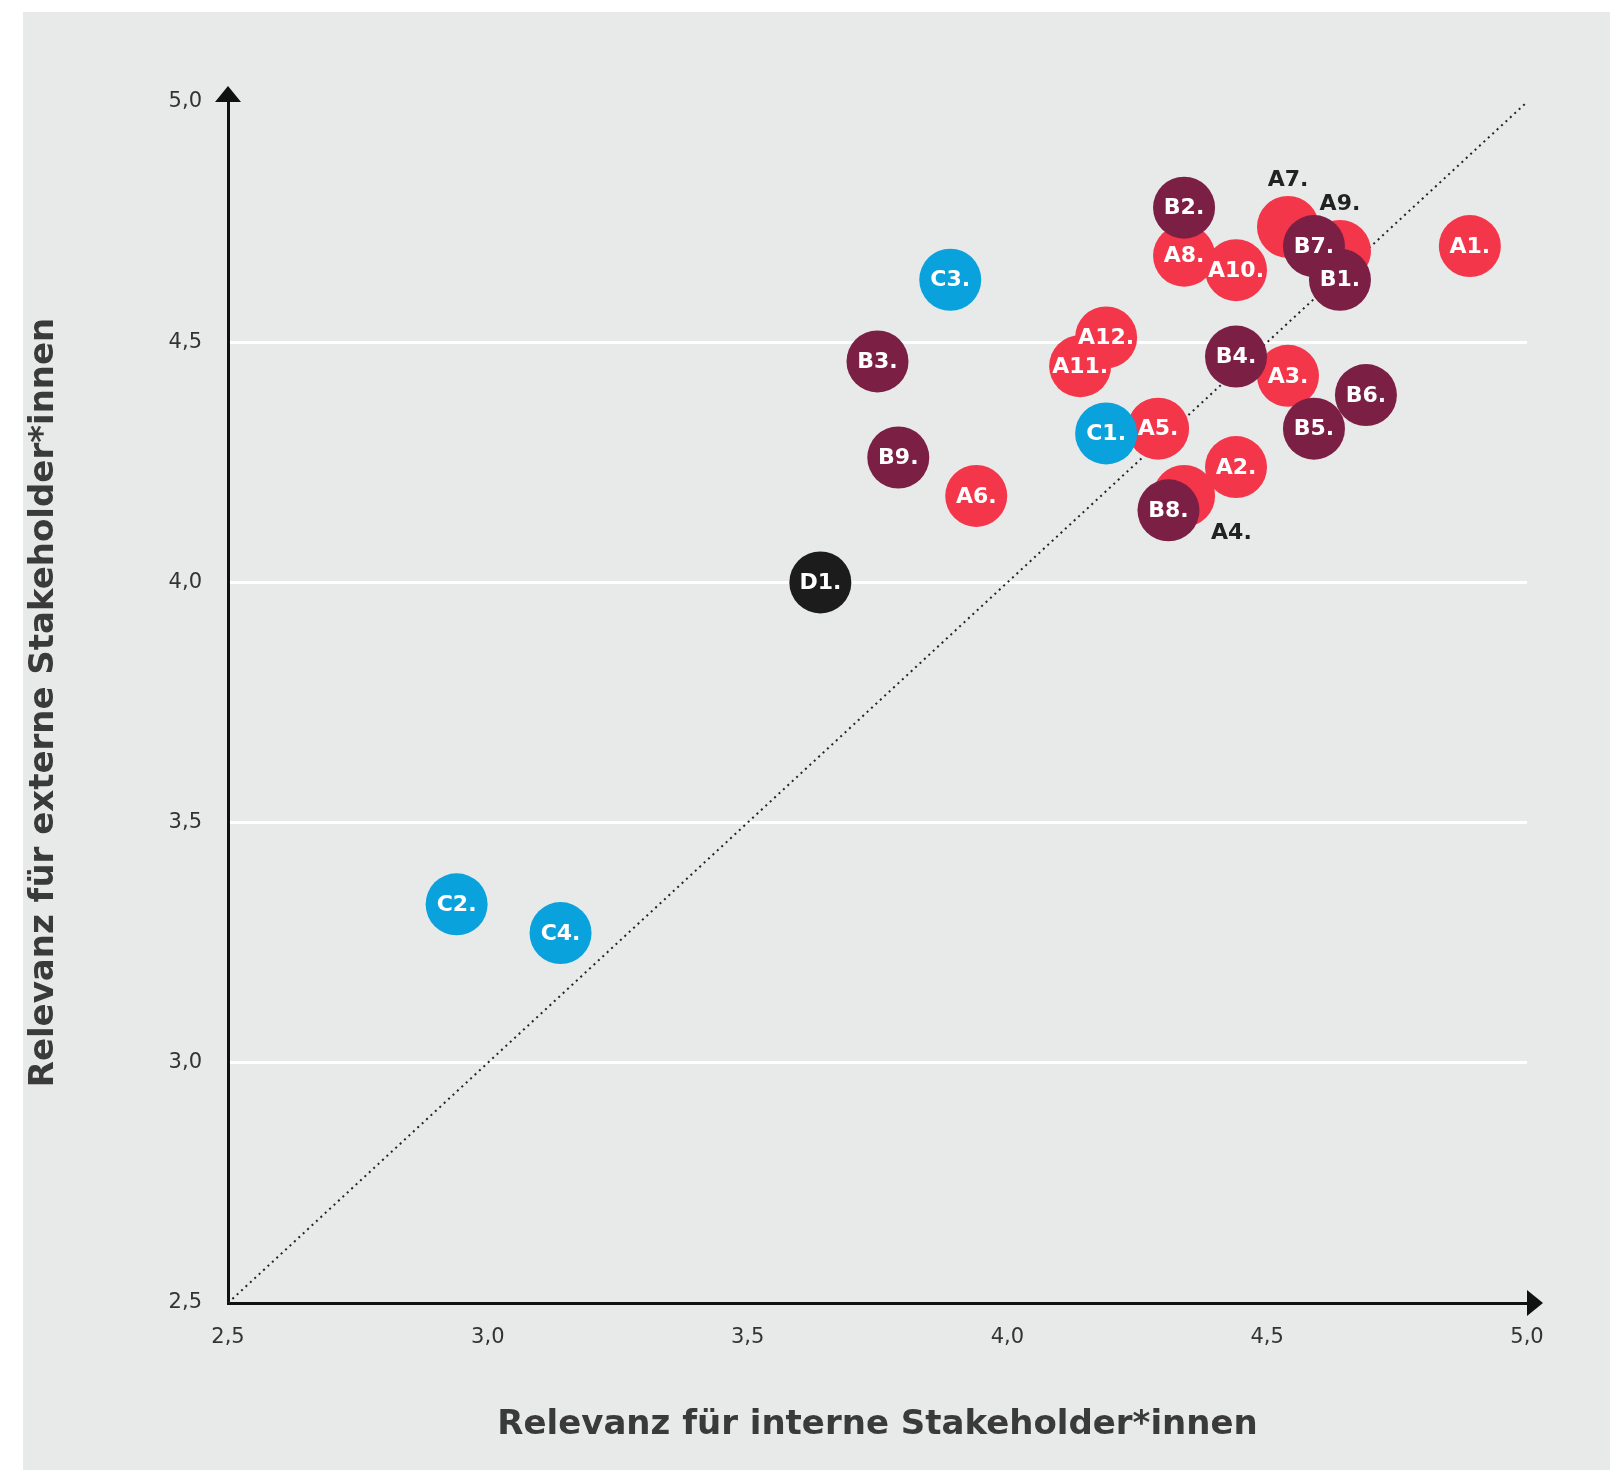 The height and width of the screenshot is (1470, 1610). I want to click on annotation: A10., so click(1236, 269).